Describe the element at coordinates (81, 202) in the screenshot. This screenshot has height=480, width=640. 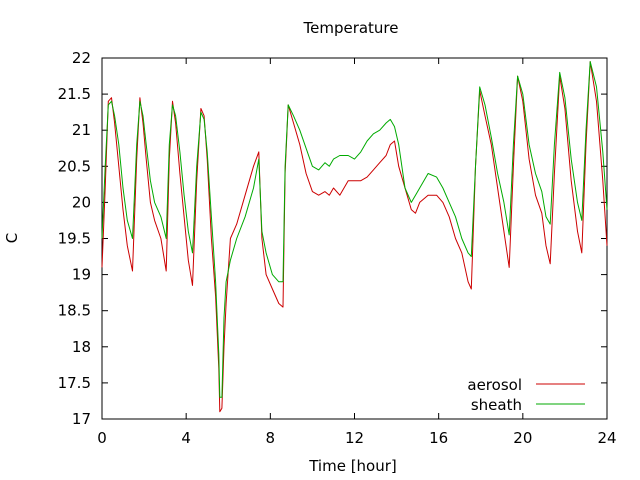
I see `y-tick-label: 20` at that location.